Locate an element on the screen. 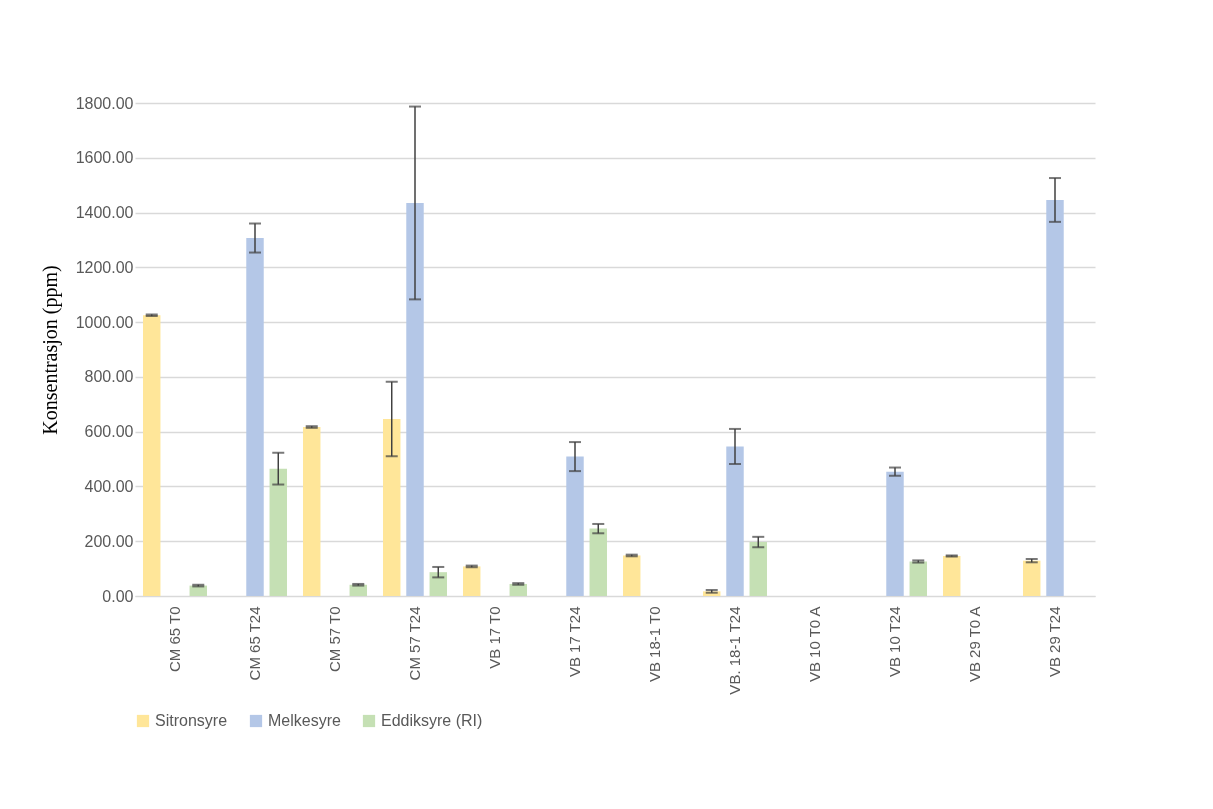  y-tick-label: 600.00 is located at coordinates (109, 432).